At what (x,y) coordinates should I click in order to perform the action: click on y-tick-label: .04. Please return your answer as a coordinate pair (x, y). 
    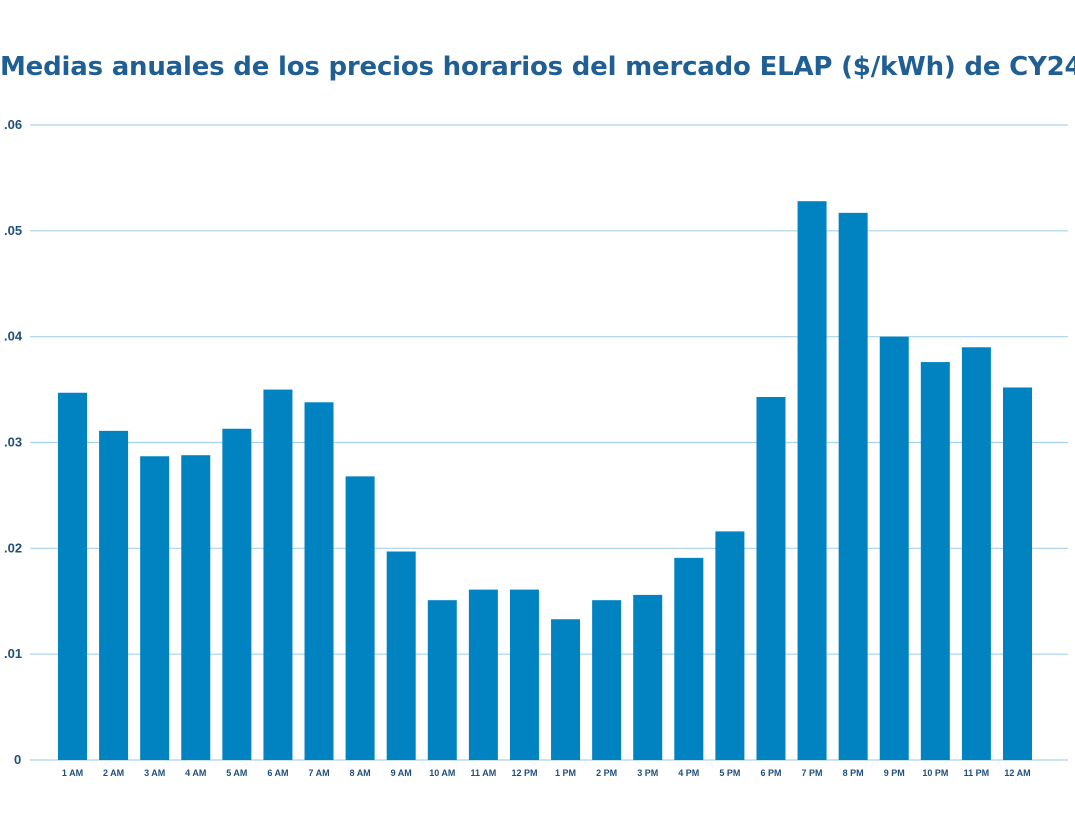
    Looking at the image, I should click on (13, 336).